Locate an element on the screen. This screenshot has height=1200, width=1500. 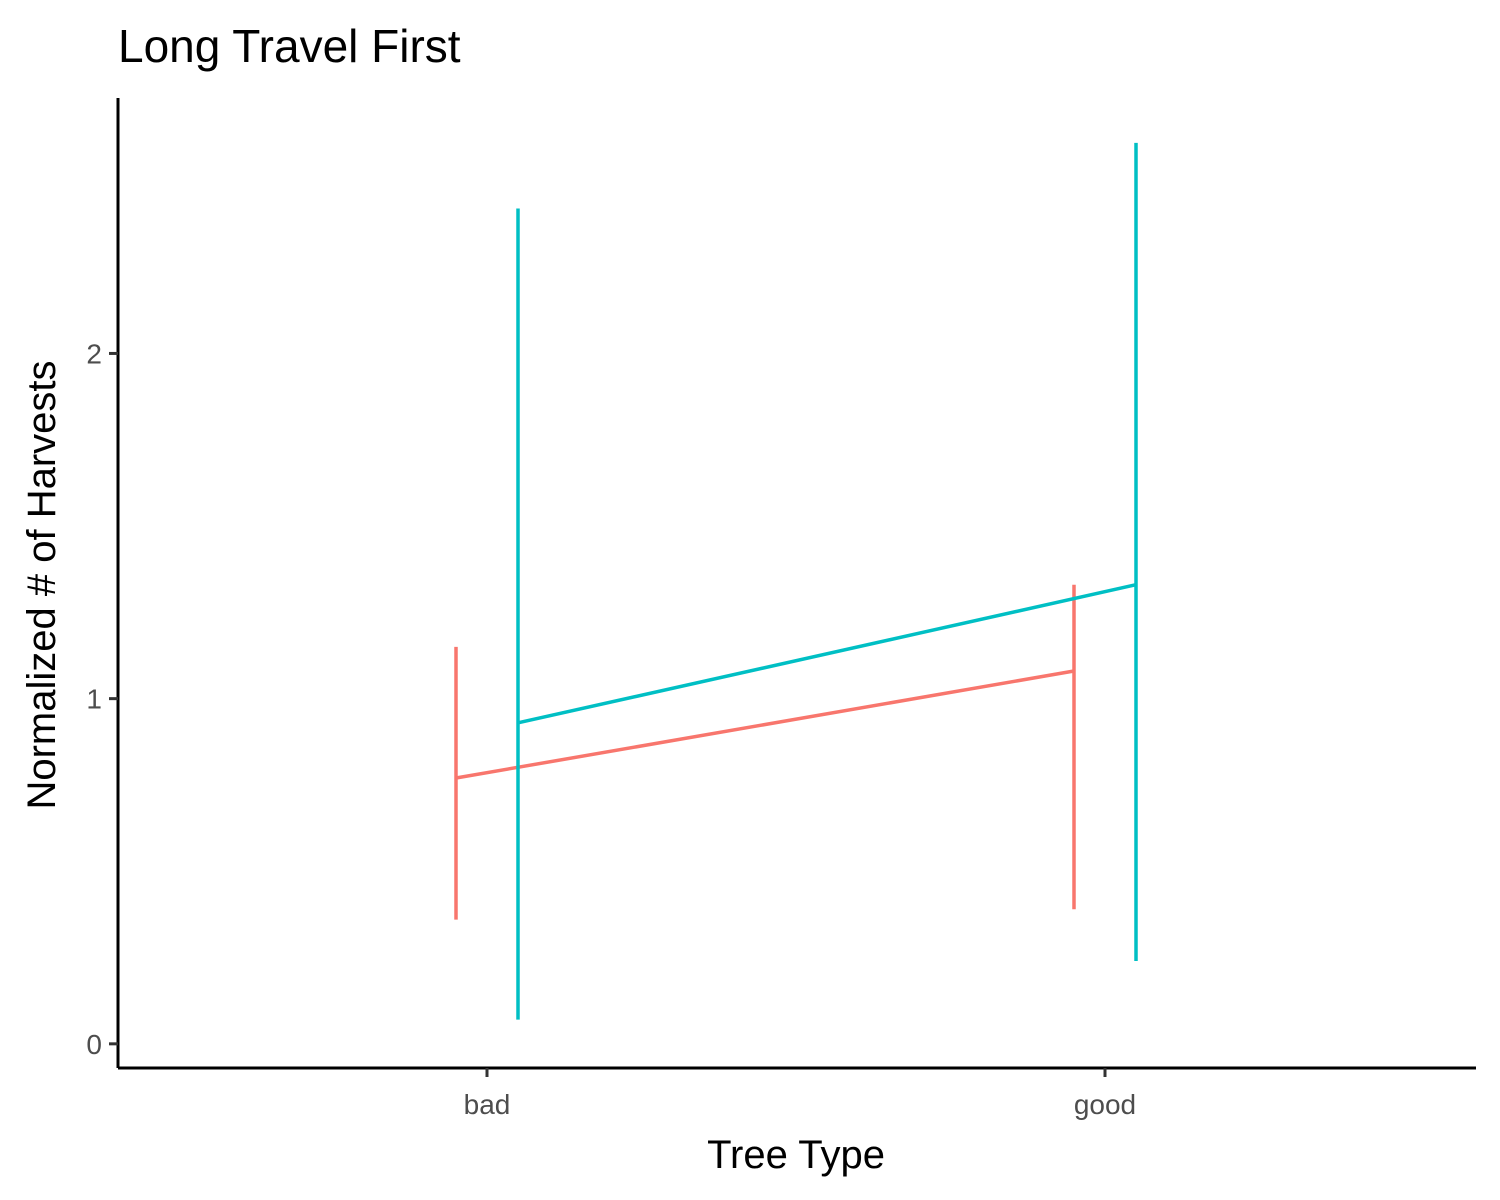
y-axis-title: Normalized # of Harvests is located at coordinates (42, 584).